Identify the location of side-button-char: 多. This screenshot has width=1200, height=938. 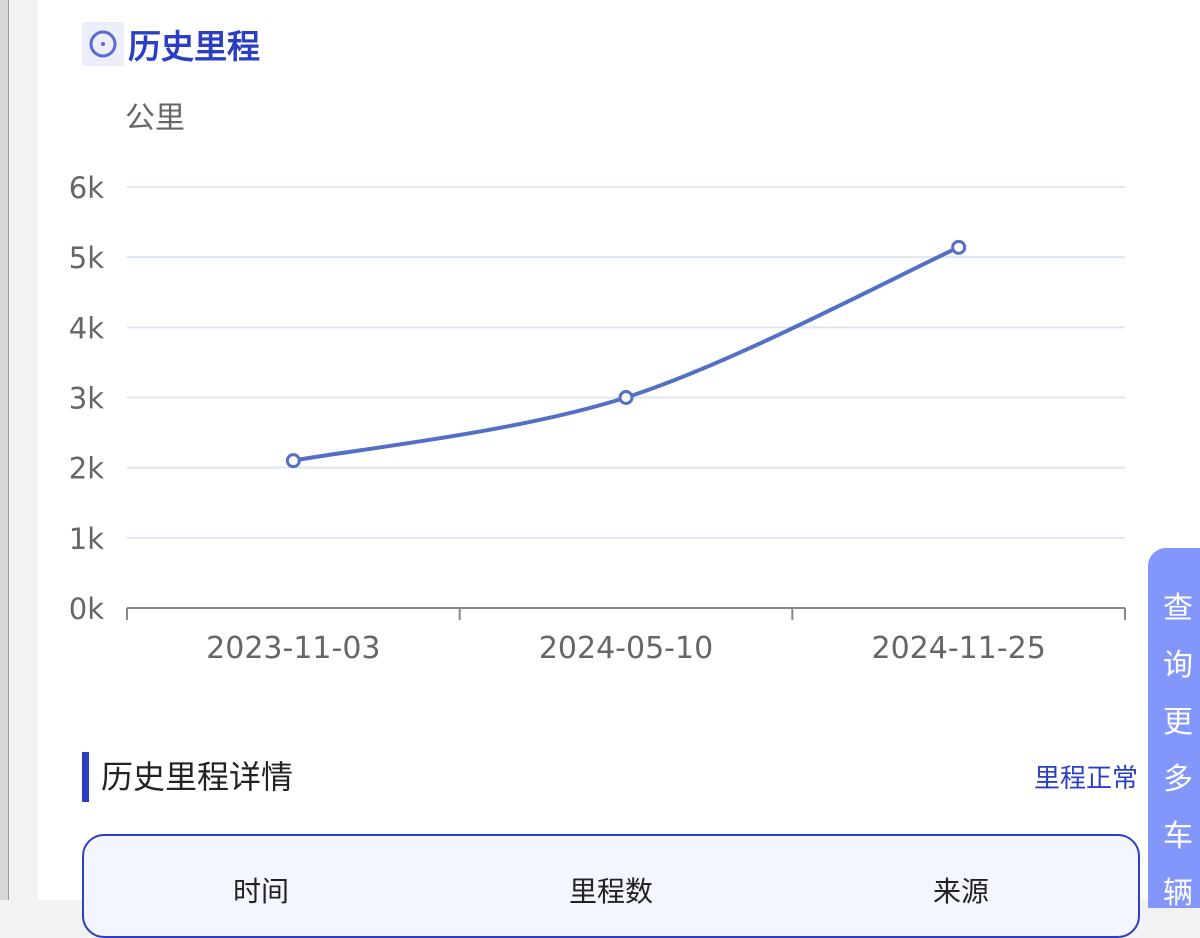
(1178, 779).